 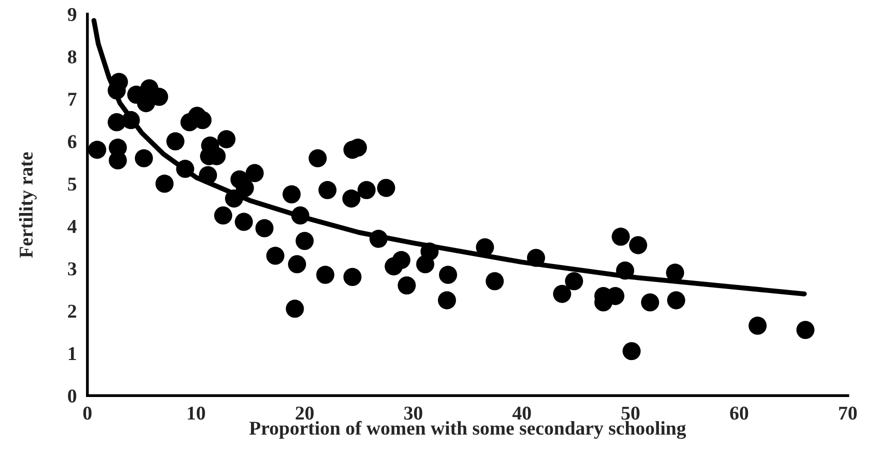 I want to click on y-tick-label: 9, so click(x=72, y=15).